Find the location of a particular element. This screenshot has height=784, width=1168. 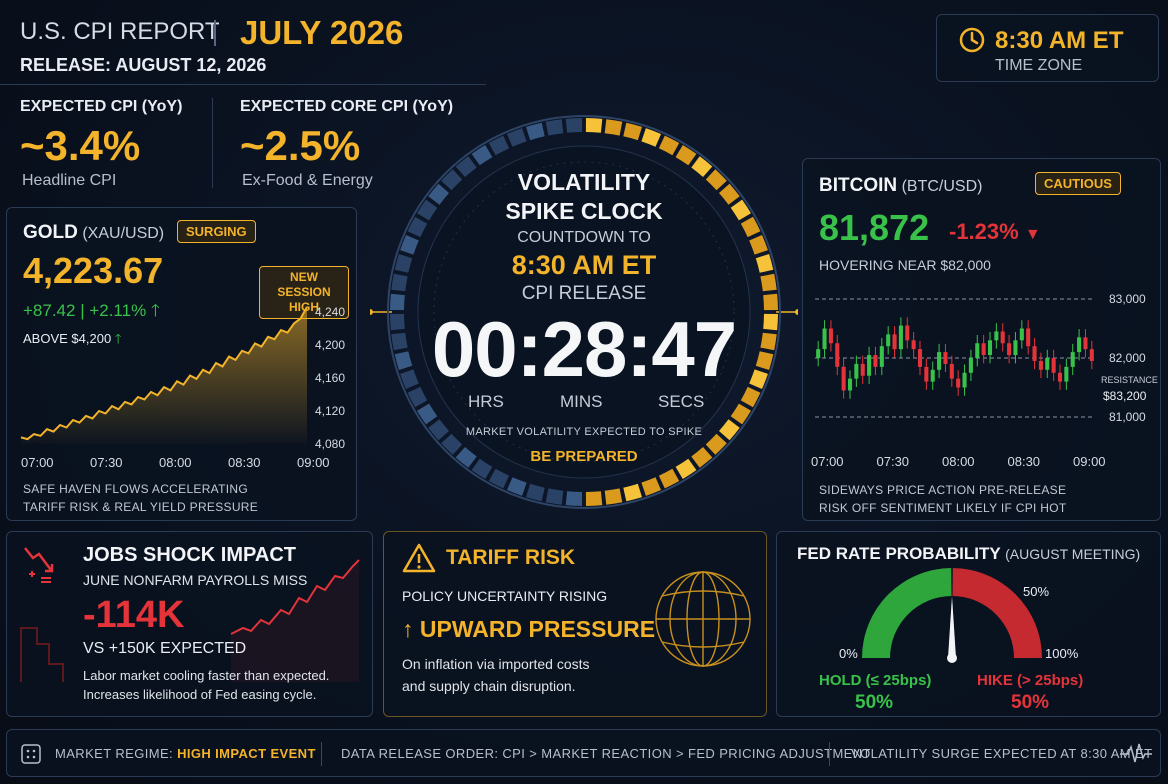

btc-y-tick: 82,000 is located at coordinates (1127, 358).